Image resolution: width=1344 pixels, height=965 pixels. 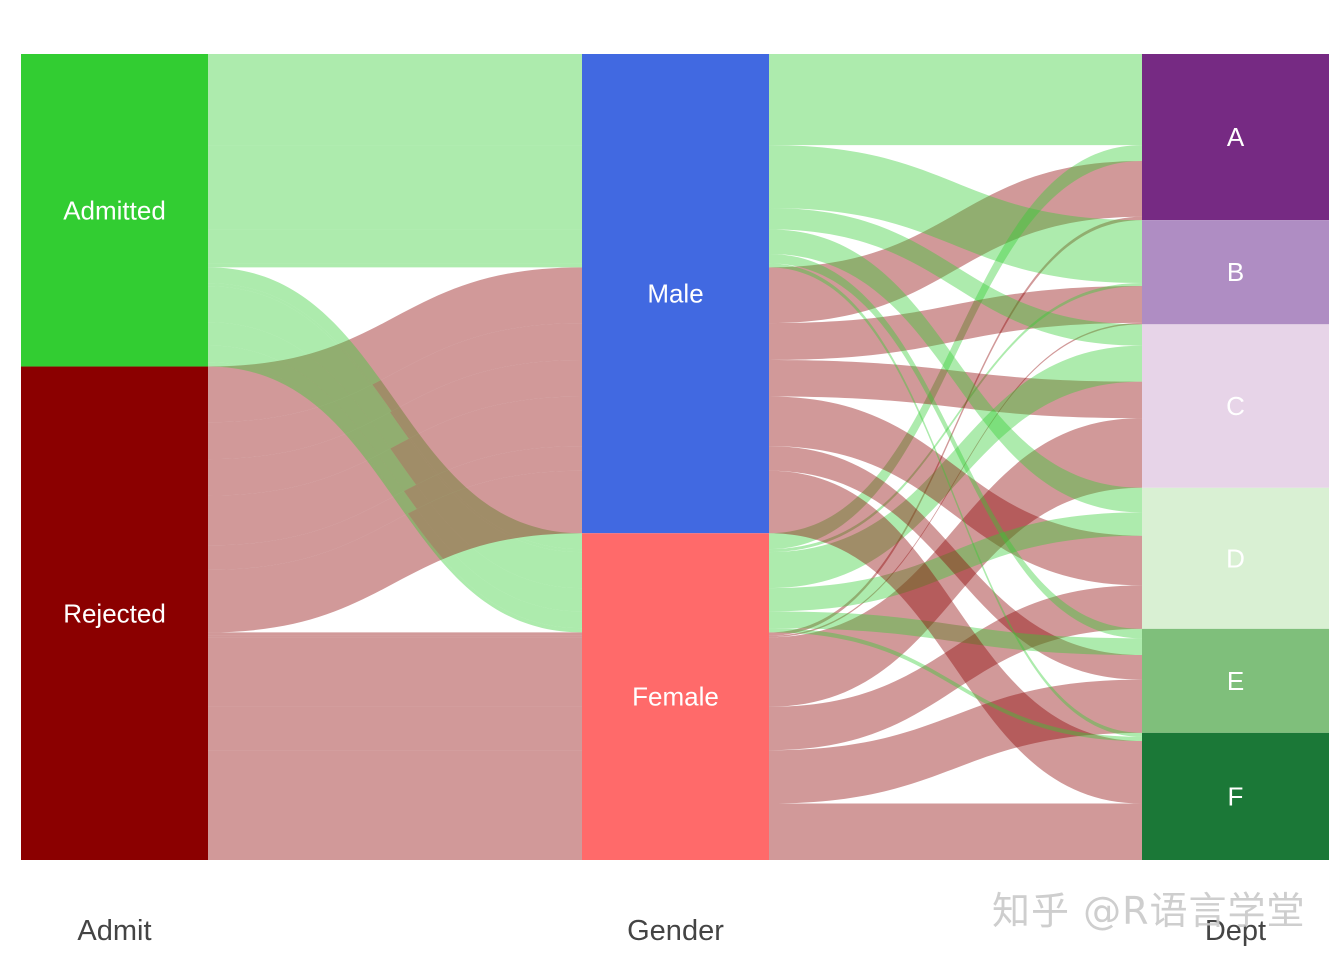 I want to click on stratum-label-d: D, so click(x=1235, y=558).